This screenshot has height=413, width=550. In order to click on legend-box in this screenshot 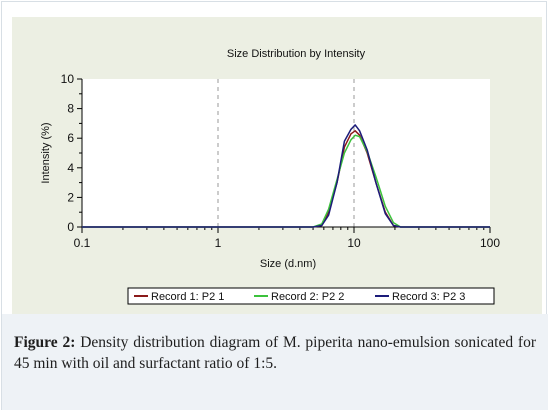, I will do `click(311, 296)`.